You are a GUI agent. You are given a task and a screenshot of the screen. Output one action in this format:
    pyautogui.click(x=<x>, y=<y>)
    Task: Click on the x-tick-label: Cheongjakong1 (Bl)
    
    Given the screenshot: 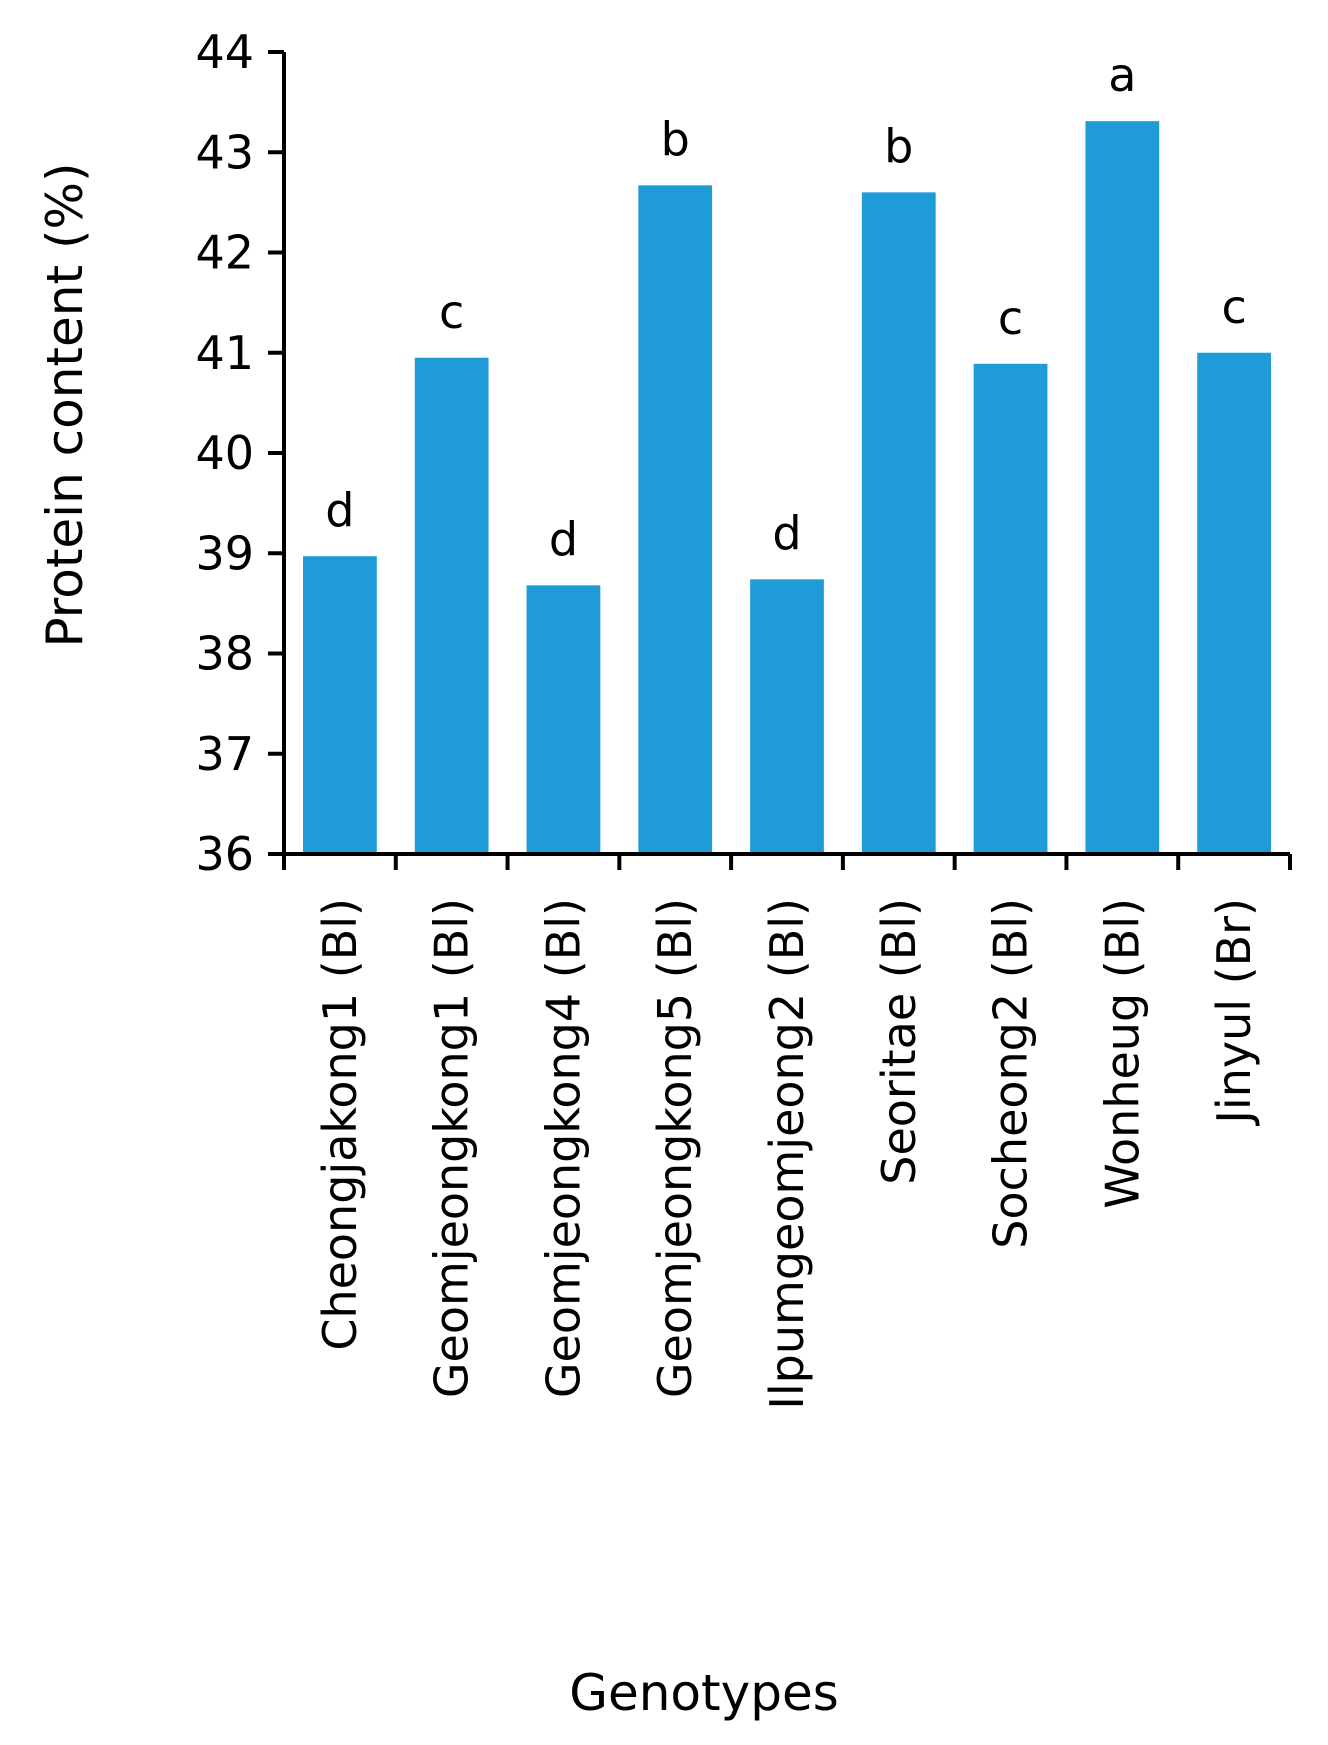 What is the action you would take?
    pyautogui.click(x=340, y=1124)
    